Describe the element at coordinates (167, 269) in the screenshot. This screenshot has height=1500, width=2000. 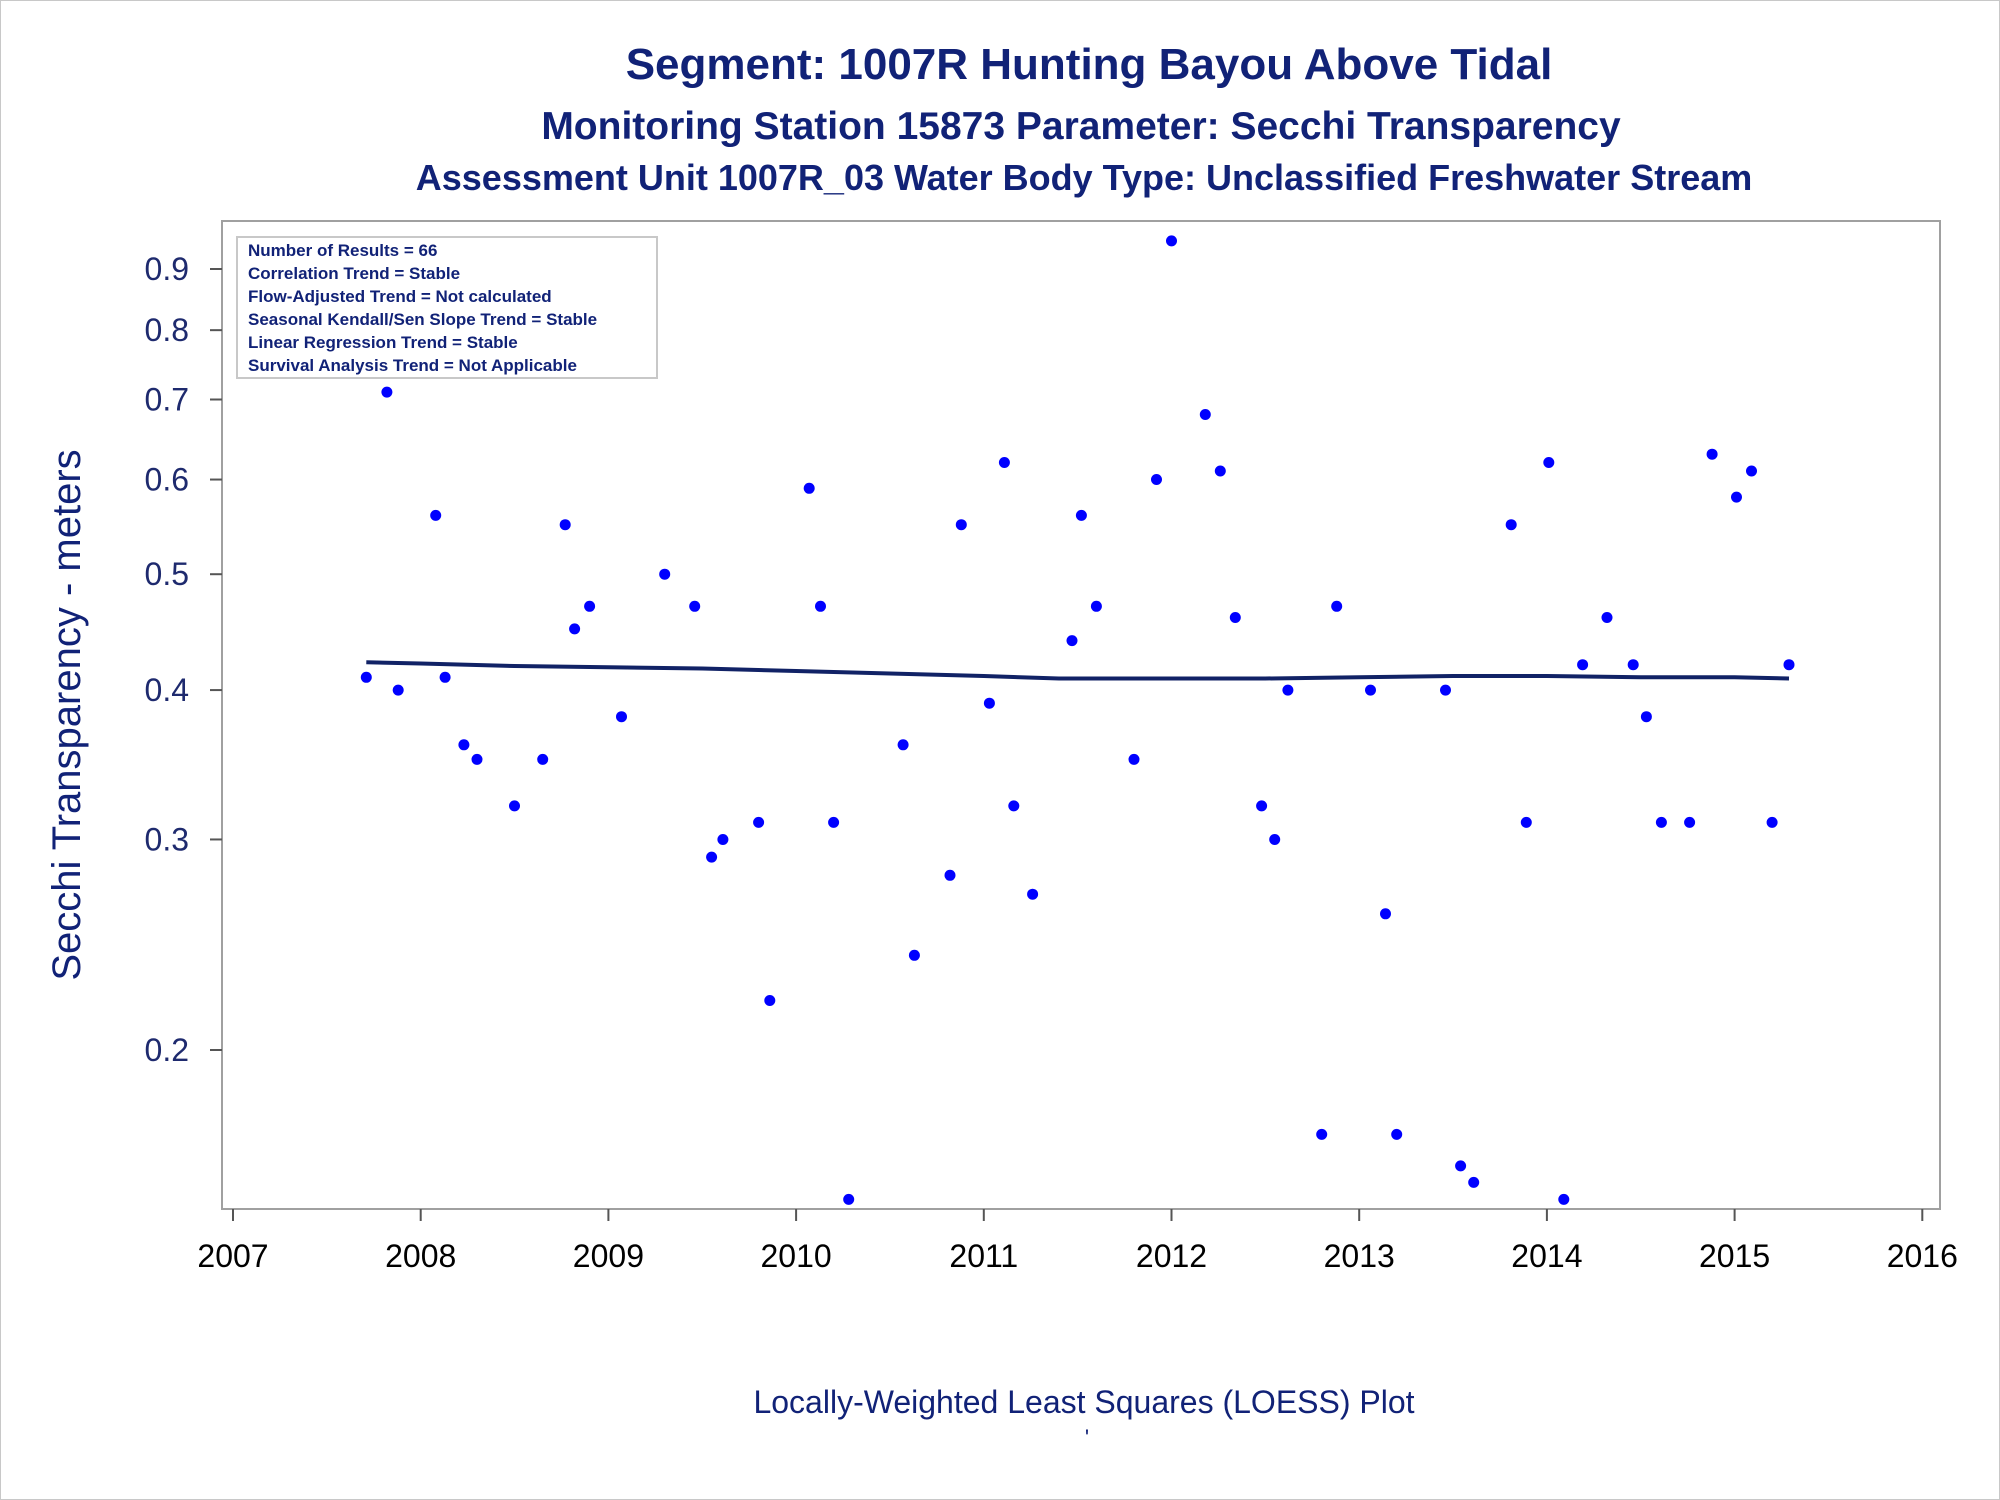
I see `y-tick-label: 0.9` at that location.